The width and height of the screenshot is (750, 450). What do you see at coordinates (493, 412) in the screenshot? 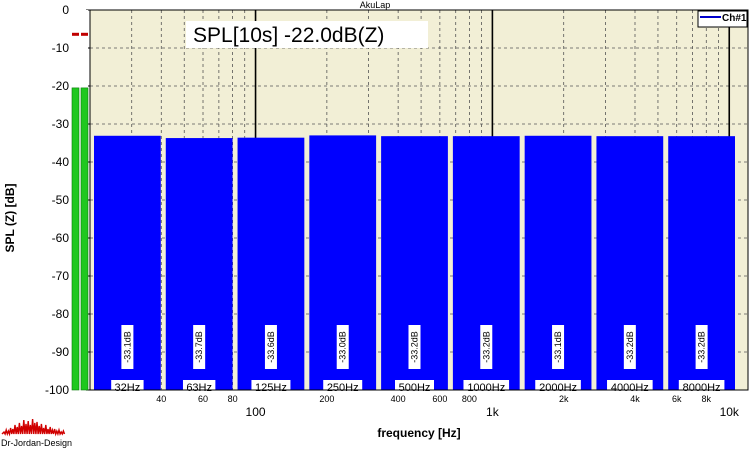
I see `x-major-tick-label: 1k` at bounding box center [493, 412].